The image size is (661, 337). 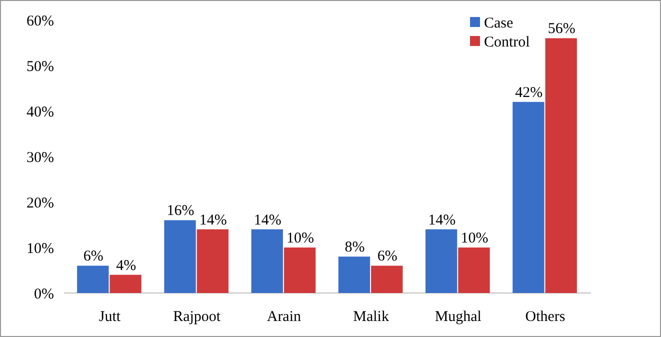 I want to click on x-tick-label: Jutt, so click(x=110, y=317).